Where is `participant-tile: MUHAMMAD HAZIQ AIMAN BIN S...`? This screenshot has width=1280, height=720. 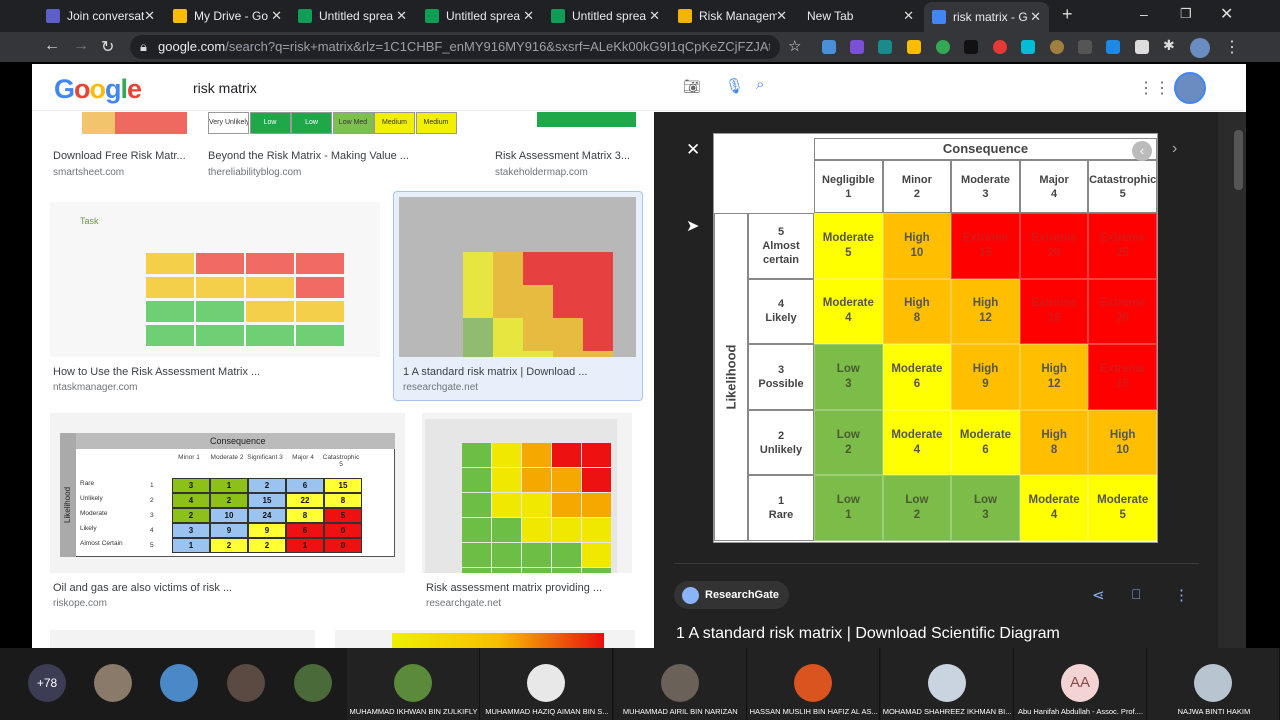
participant-tile: MUHAMMAD HAZIQ AIMAN BIN S... is located at coordinates (547, 684).